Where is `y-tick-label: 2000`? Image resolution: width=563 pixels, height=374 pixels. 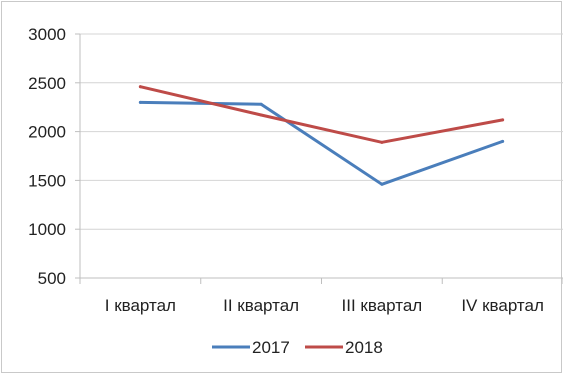 y-tick-label: 2000 is located at coordinates (47, 132).